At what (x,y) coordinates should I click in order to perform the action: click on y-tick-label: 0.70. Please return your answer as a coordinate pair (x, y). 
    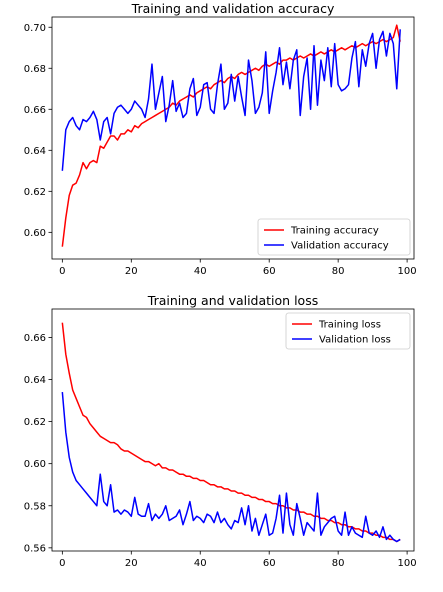
    Looking at the image, I should click on (35, 28).